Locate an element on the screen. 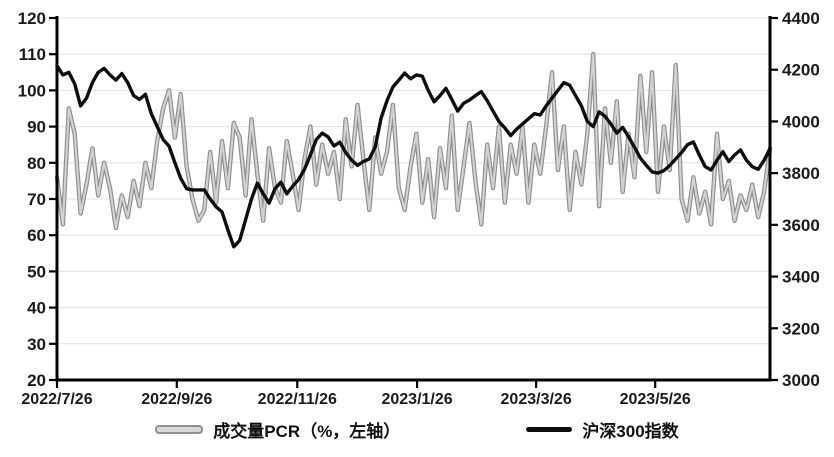  y-axis-left: 20 30 40 50 60 70 80 90 100 110 120 is located at coordinates (37, 199).